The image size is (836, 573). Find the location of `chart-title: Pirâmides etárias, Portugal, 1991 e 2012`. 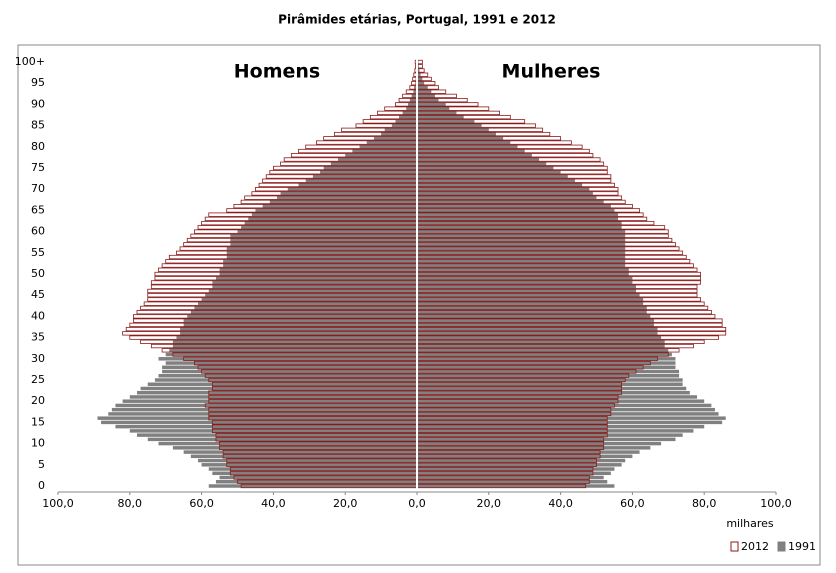

chart-title: Pirâmides etárias, Portugal, 1991 e 2012 is located at coordinates (417, 20).